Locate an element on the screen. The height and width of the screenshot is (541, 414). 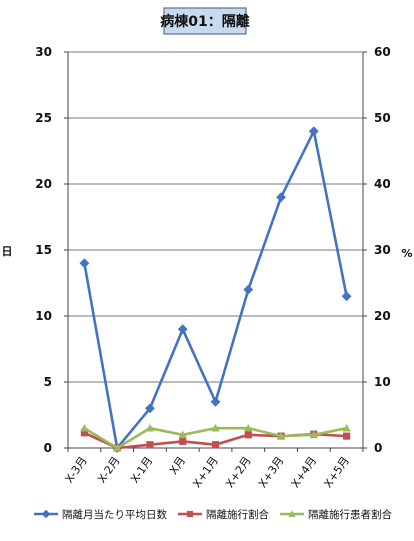
legend: 隔離月当たり平均日数 隔離施行割合 隔離施行患者割合 is located at coordinates (213, 514).